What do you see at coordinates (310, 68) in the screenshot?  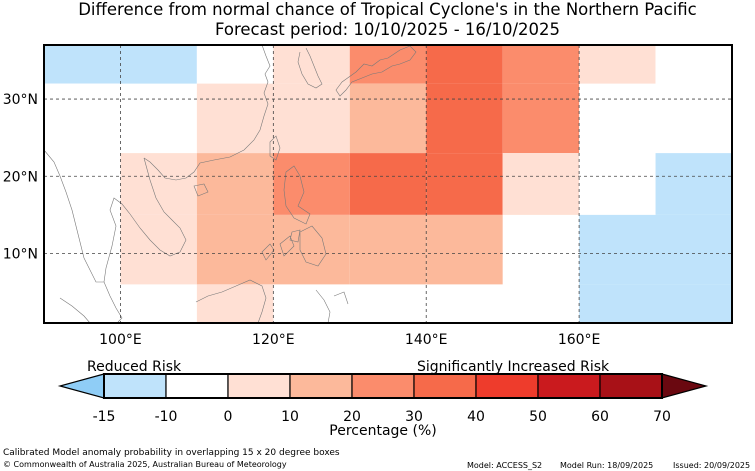 I see `coast-korea` at bounding box center [310, 68].